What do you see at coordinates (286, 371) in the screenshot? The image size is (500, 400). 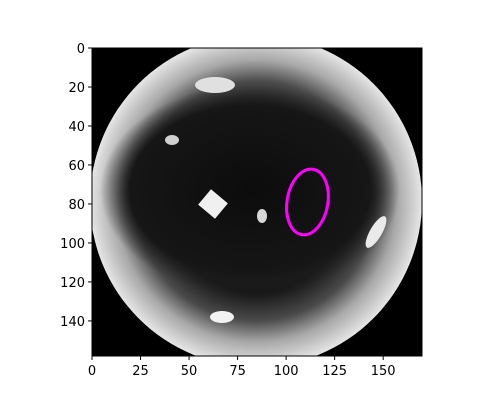 I see `x-tick-label: 100` at bounding box center [286, 371].